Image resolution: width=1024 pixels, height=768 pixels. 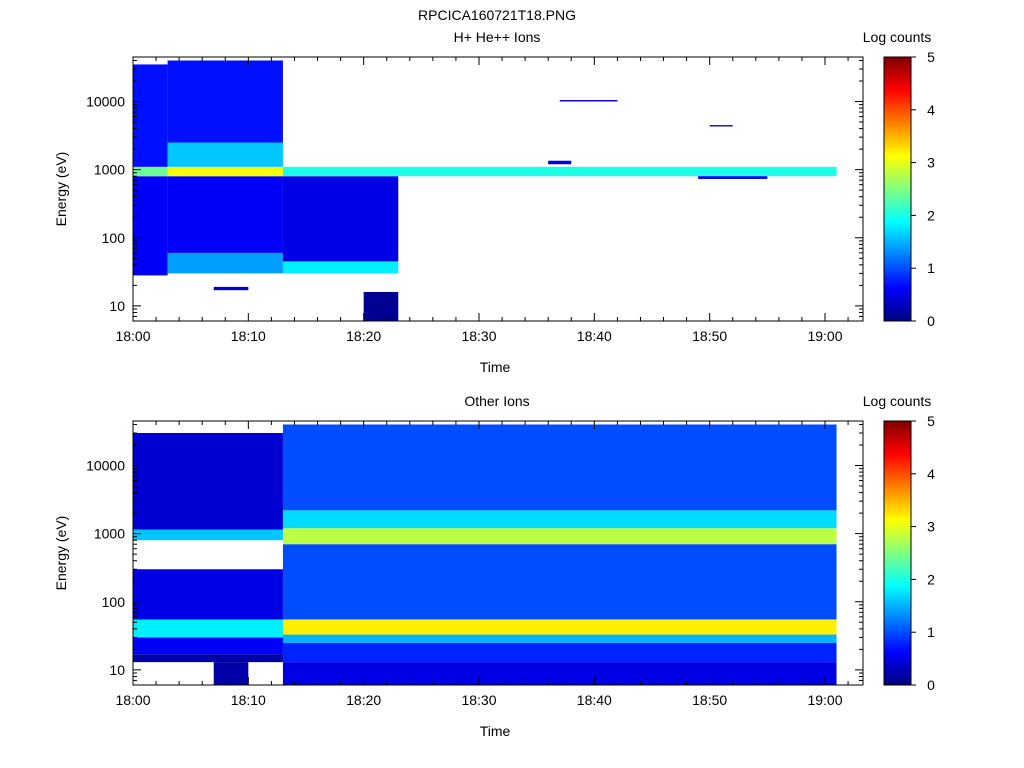 I want to click on panel-title: H+ He++ Ions, so click(x=497, y=37).